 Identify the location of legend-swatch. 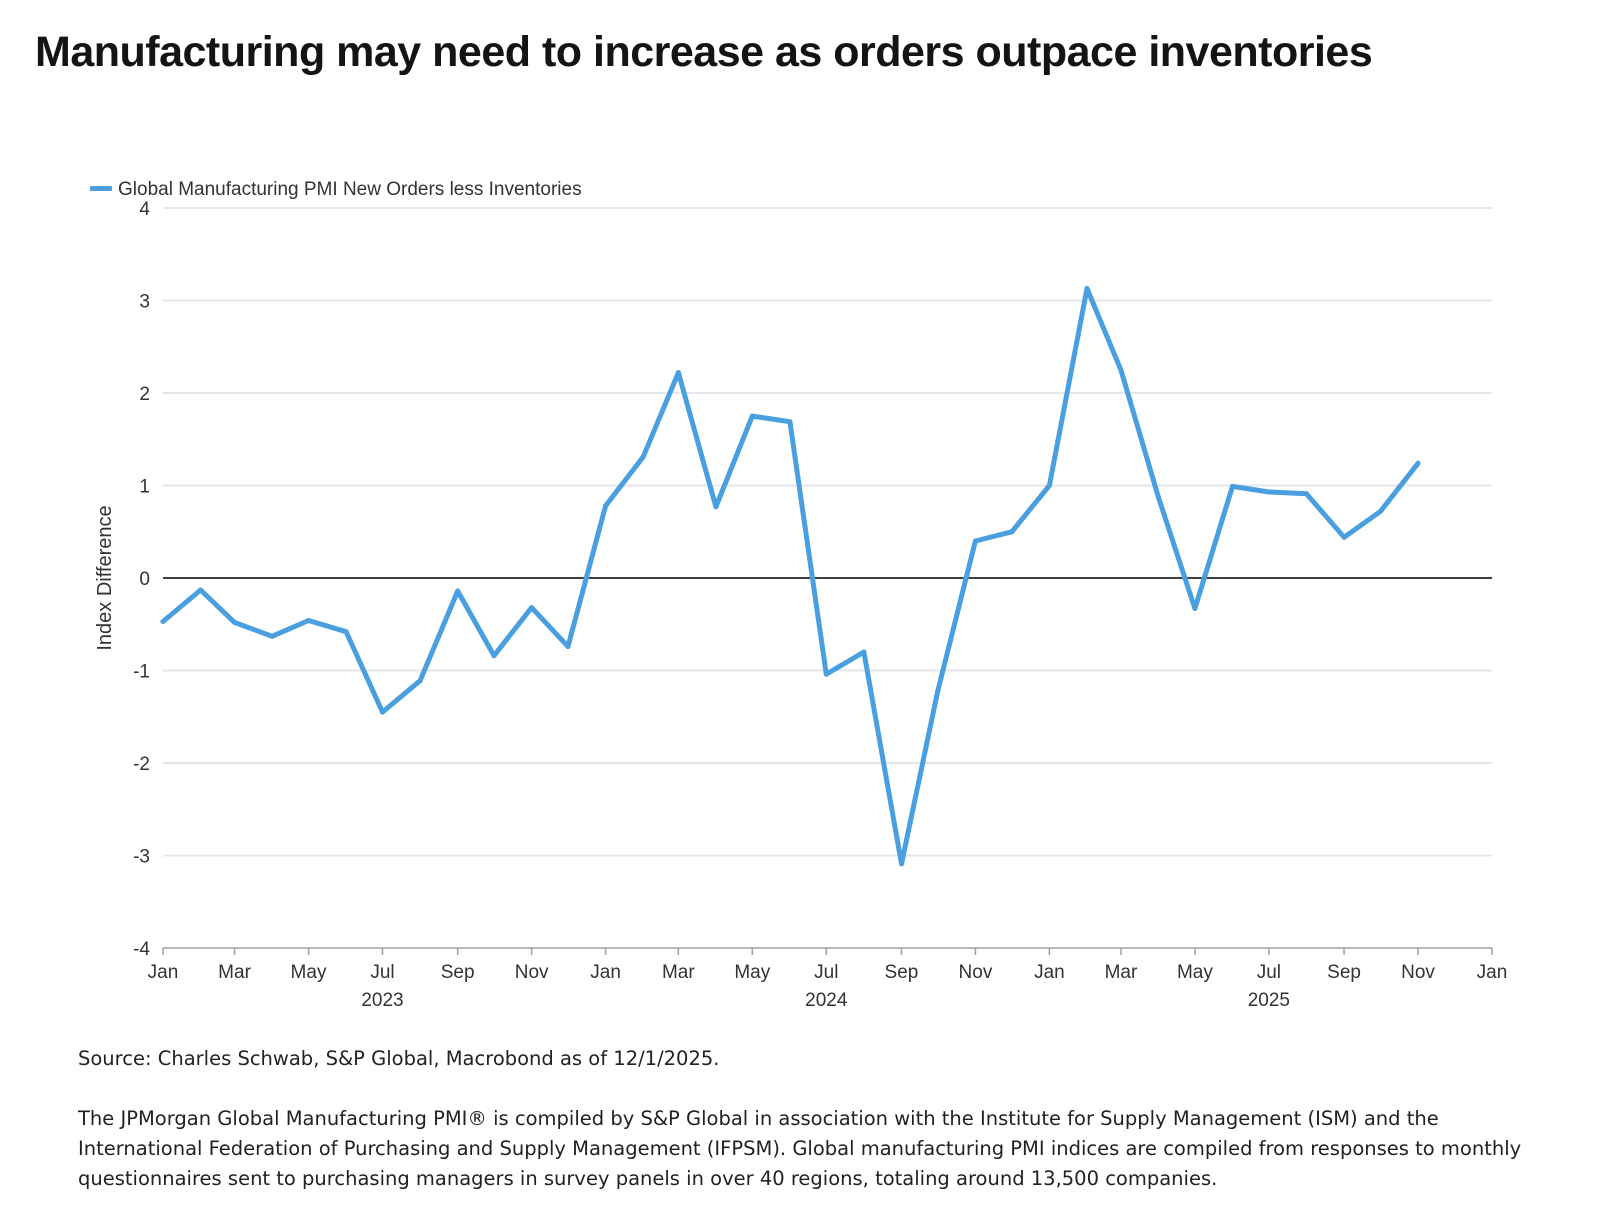
(101, 188).